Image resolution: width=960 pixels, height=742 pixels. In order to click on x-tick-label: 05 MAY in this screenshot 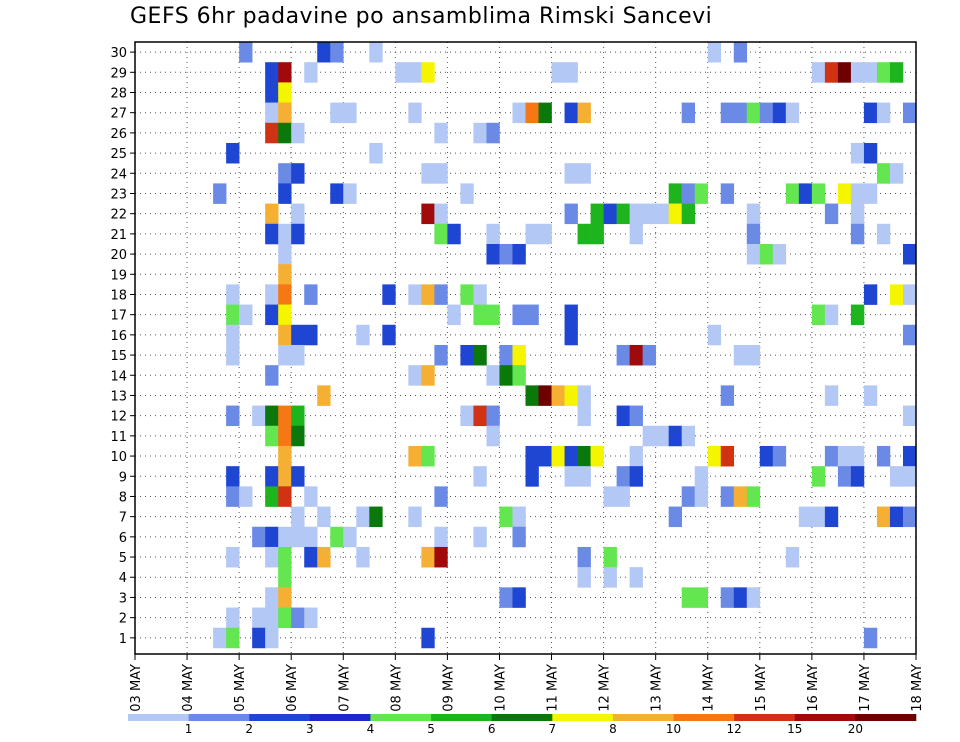, I will do `click(240, 688)`.